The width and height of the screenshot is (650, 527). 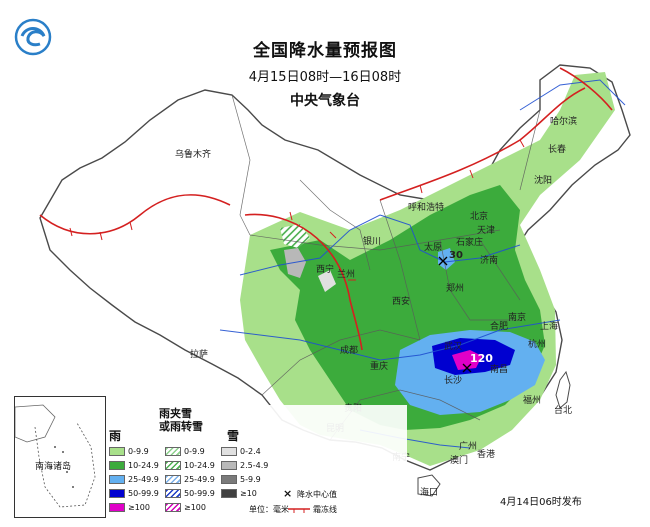 I want to click on city-label: 沈阳, so click(x=543, y=181).